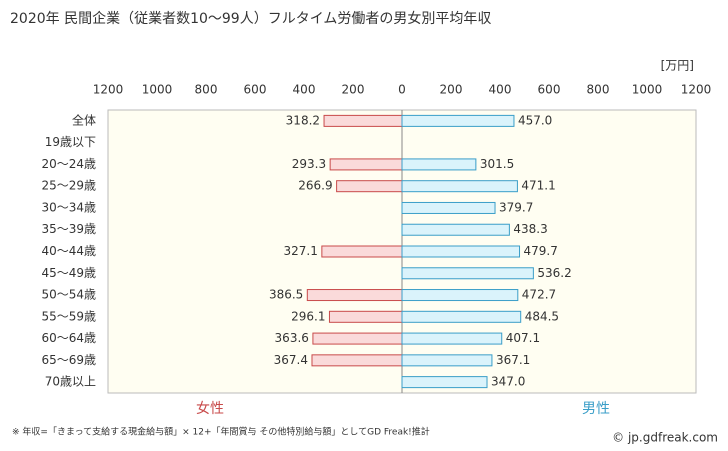  What do you see at coordinates (301, 251) in the screenshot?
I see `value-label: 327.1` at bounding box center [301, 251].